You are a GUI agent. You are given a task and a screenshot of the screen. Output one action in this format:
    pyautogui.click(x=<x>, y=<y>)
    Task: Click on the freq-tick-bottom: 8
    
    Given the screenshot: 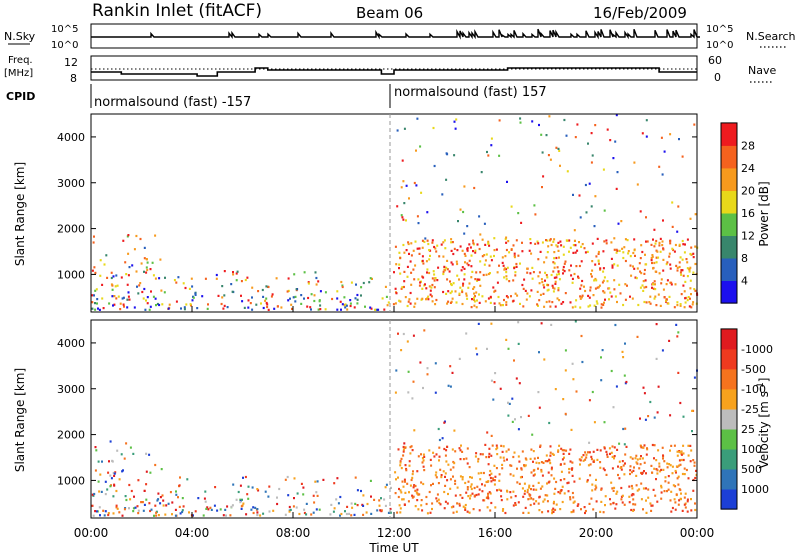 What is the action you would take?
    pyautogui.click(x=73, y=78)
    